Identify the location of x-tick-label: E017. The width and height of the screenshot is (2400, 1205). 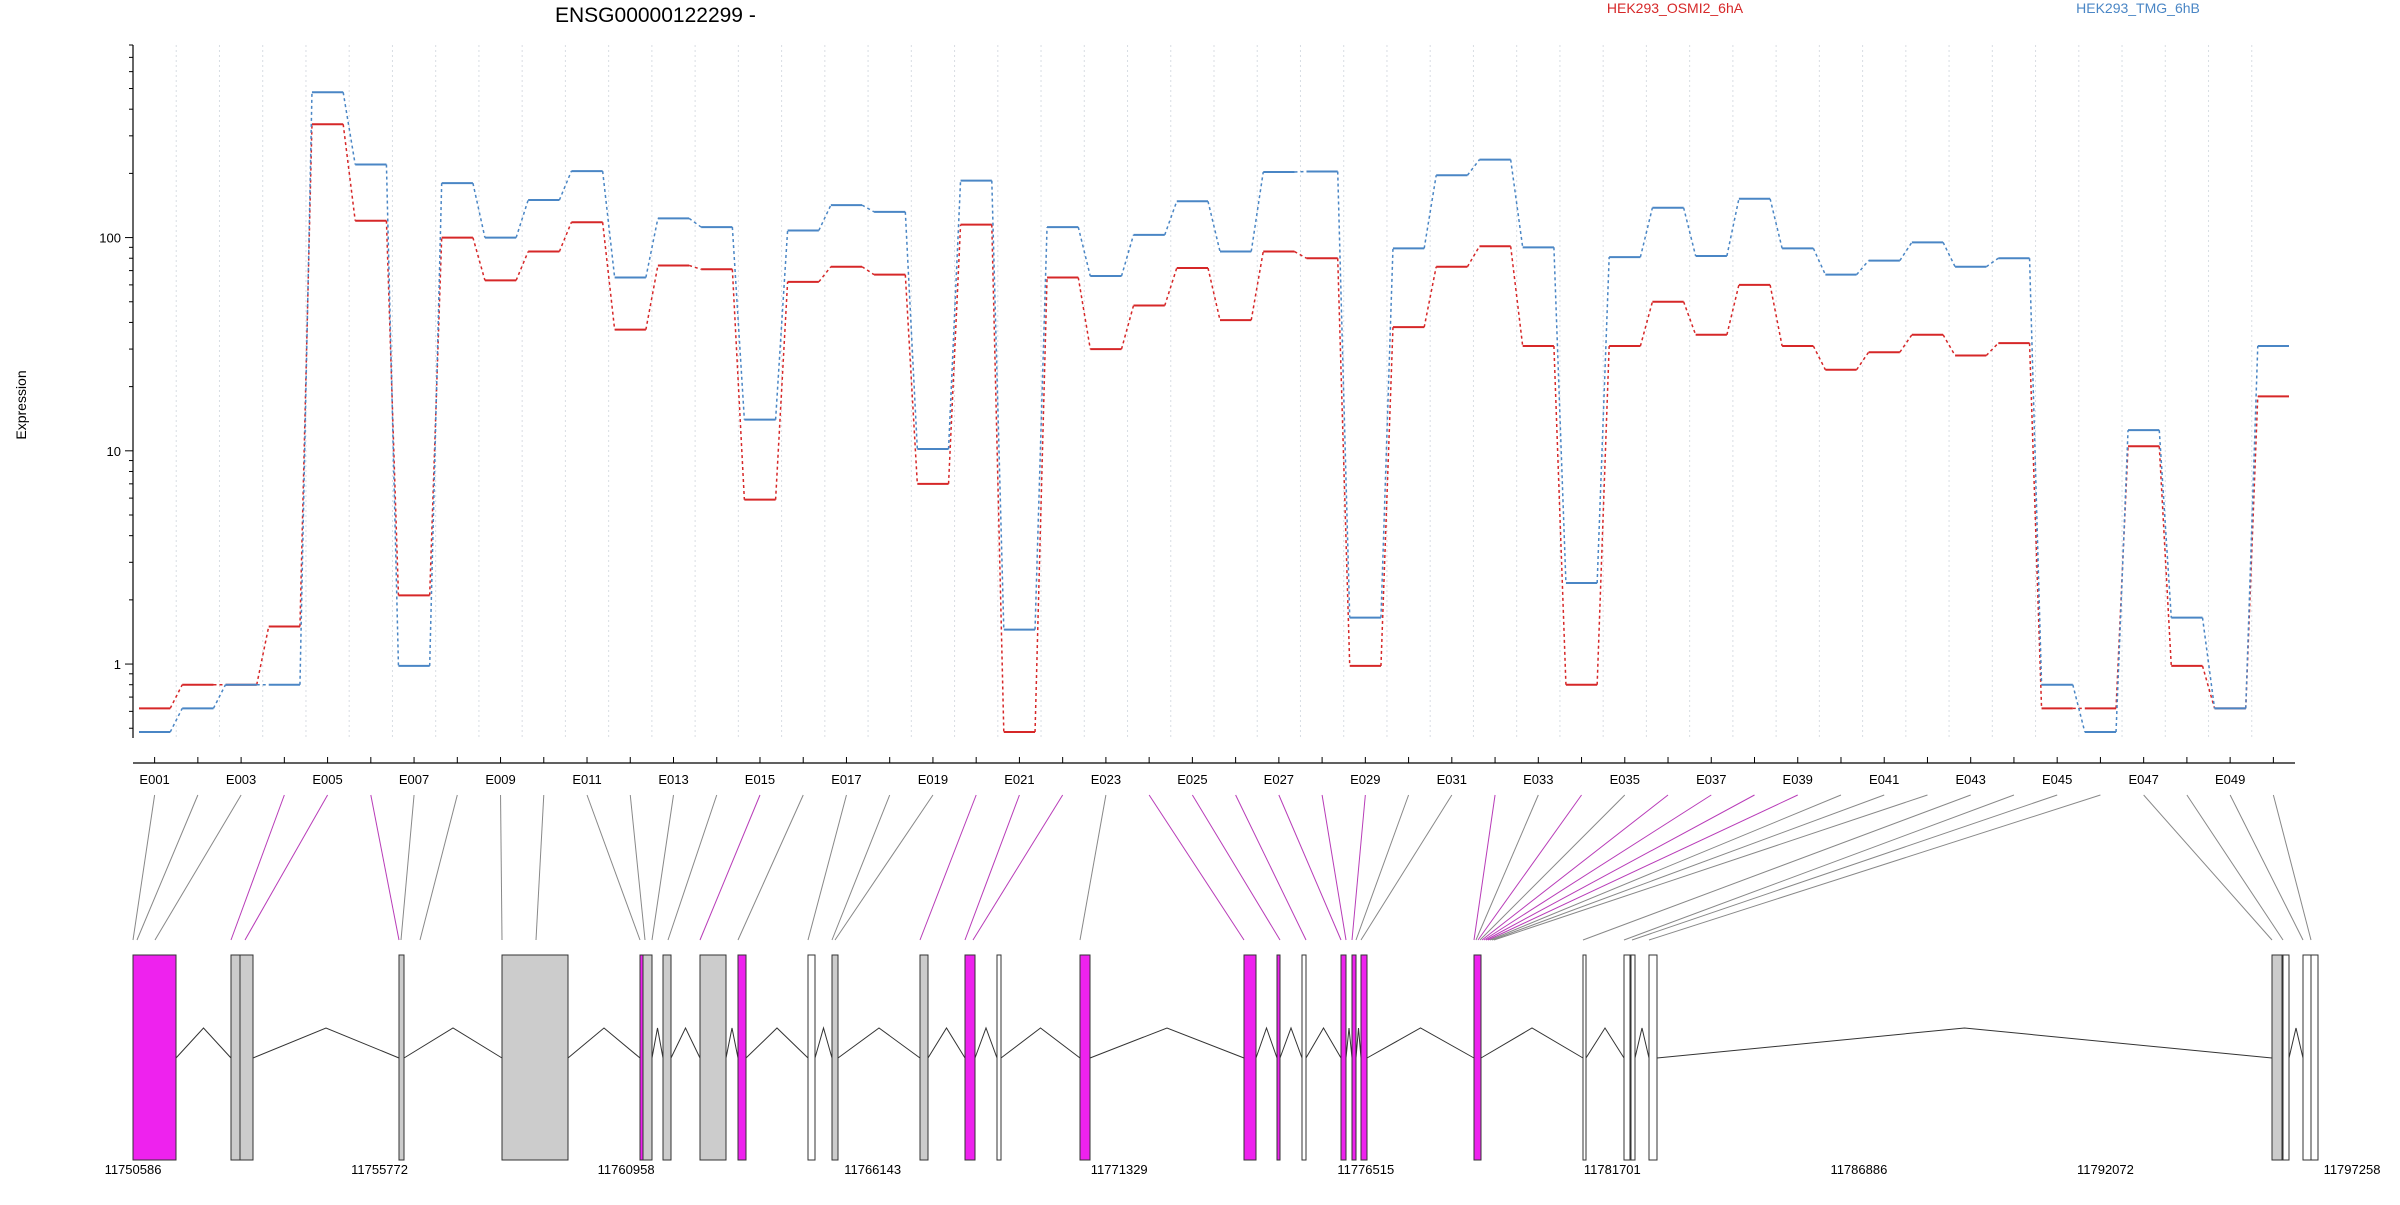
(846, 779).